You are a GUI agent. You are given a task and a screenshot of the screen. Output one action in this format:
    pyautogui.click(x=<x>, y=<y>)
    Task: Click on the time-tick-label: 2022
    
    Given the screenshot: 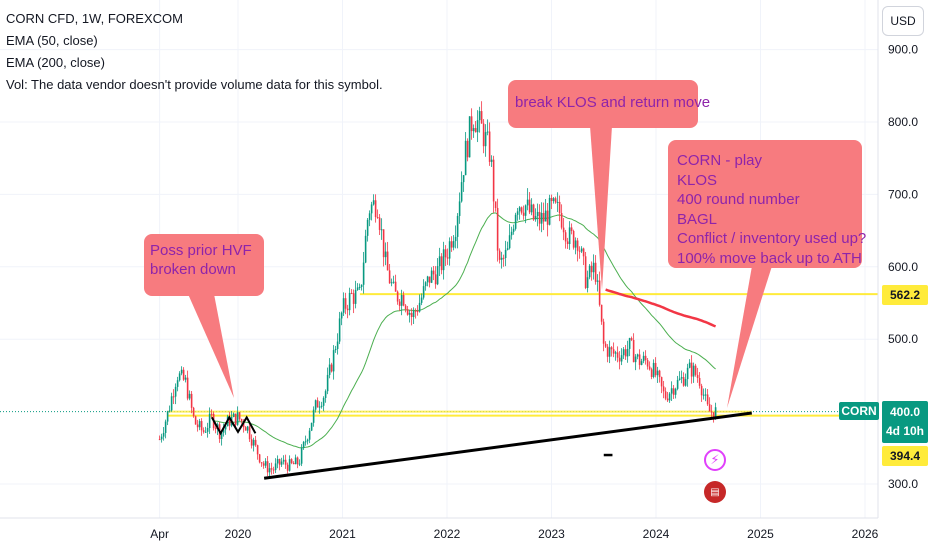 What is the action you would take?
    pyautogui.click(x=447, y=534)
    